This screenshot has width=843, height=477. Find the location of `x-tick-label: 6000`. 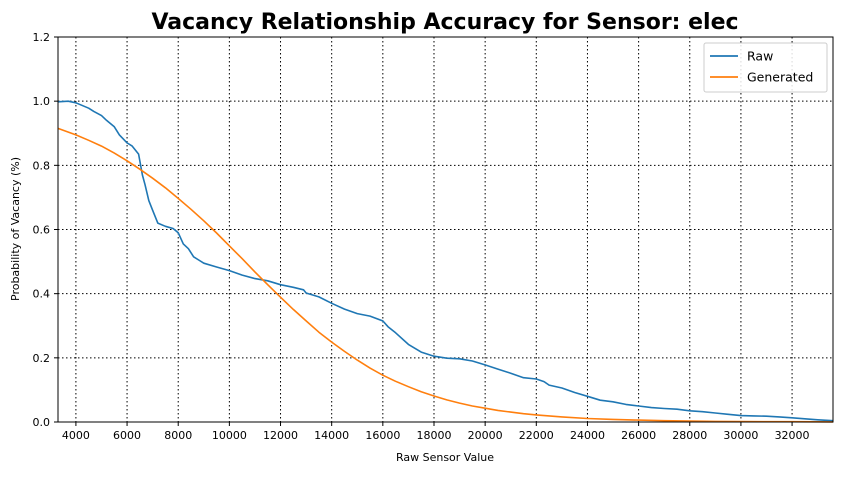

x-tick-label: 6000 is located at coordinates (127, 435).